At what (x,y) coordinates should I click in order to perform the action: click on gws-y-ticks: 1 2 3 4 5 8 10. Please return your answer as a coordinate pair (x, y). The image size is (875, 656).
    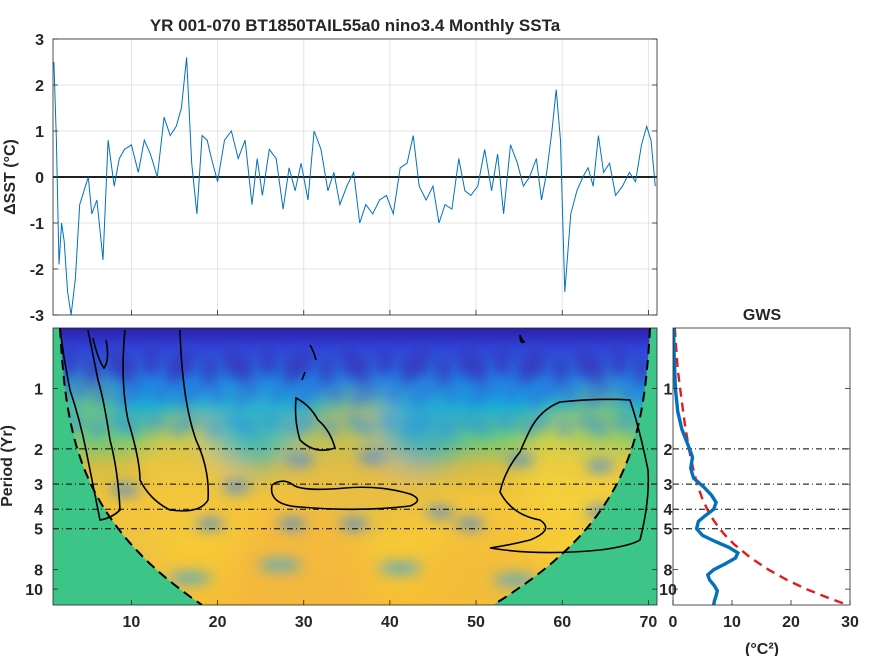
    Looking at the image, I should click on (754, 490).